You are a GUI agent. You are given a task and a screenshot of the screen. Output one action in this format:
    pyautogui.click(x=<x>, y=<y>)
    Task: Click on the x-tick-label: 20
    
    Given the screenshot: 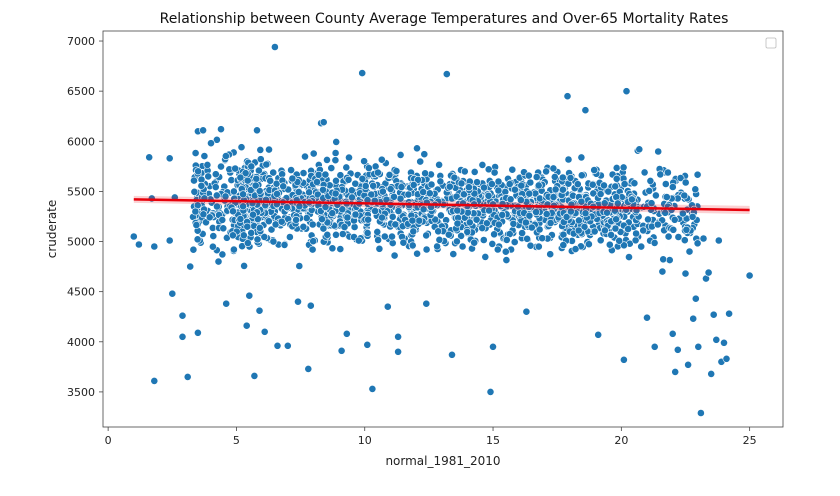 What is the action you would take?
    pyautogui.click(x=621, y=440)
    